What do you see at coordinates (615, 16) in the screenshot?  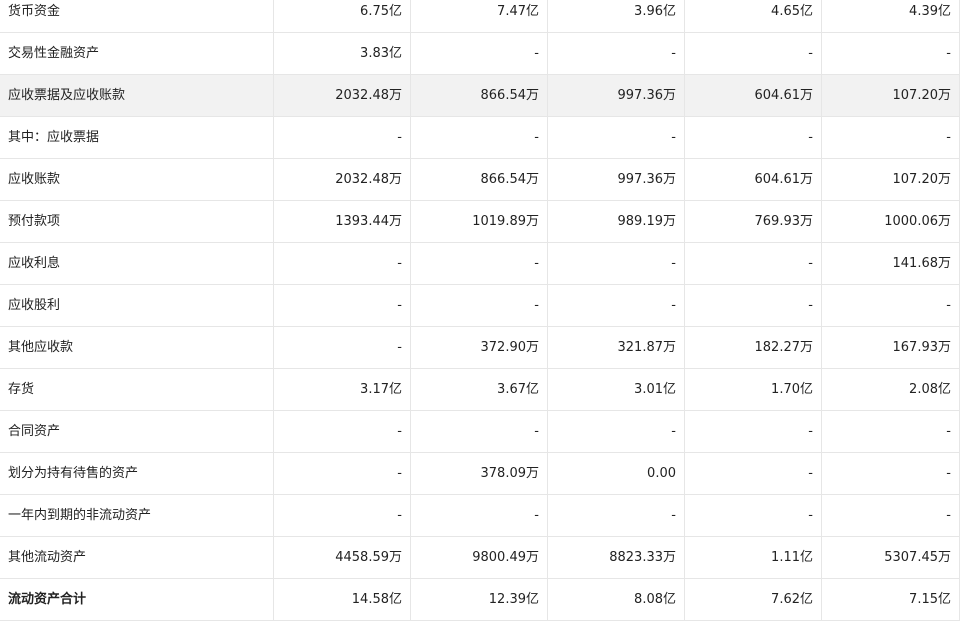 I see `row-value: 3.96亿` at bounding box center [615, 16].